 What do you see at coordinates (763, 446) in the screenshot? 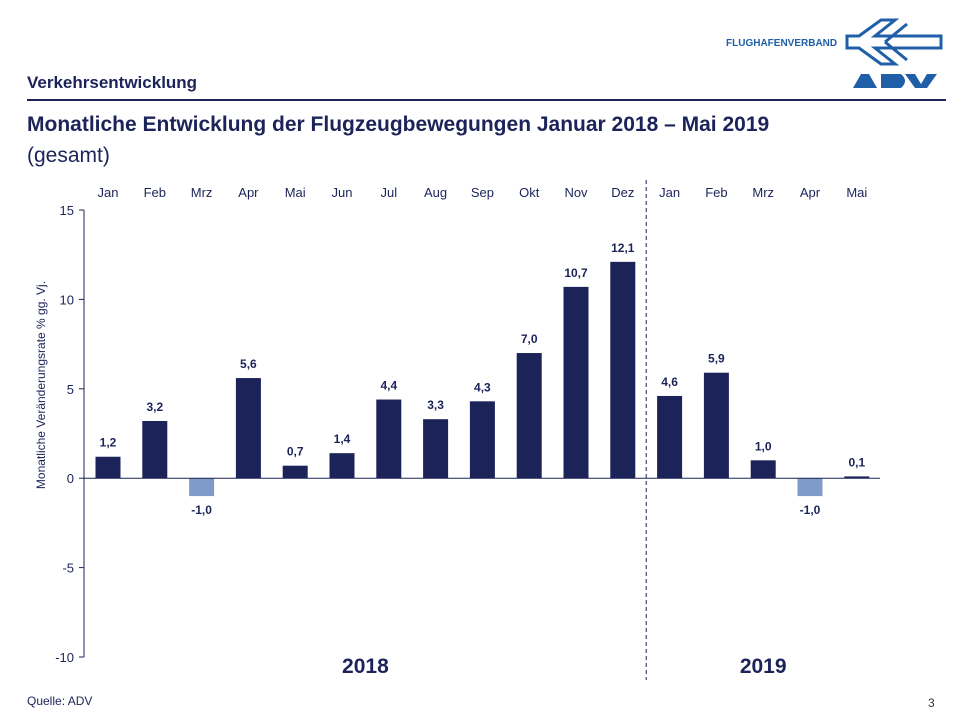
I see `data-label: 1,0` at bounding box center [763, 446].